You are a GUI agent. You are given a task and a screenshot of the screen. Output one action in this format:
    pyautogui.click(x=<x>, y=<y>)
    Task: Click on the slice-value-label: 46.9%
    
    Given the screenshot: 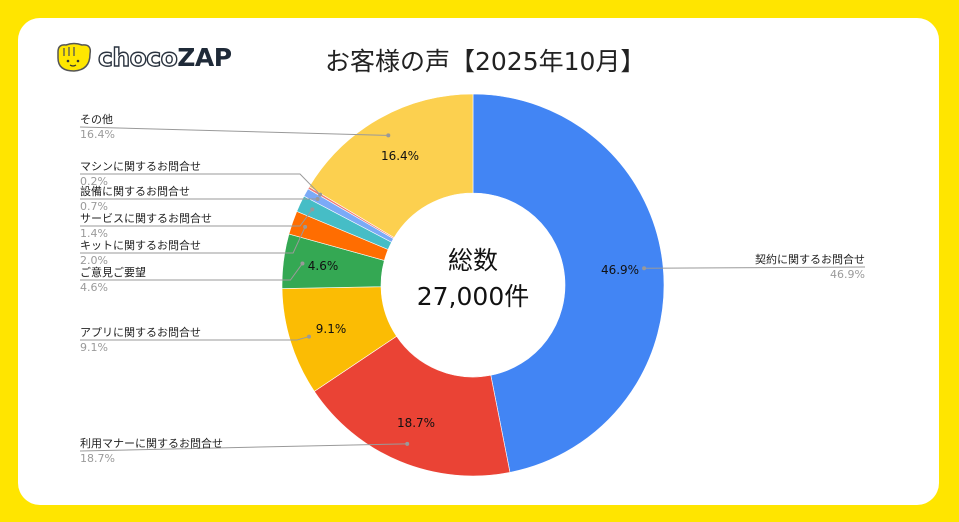 What is the action you would take?
    pyautogui.click(x=620, y=270)
    